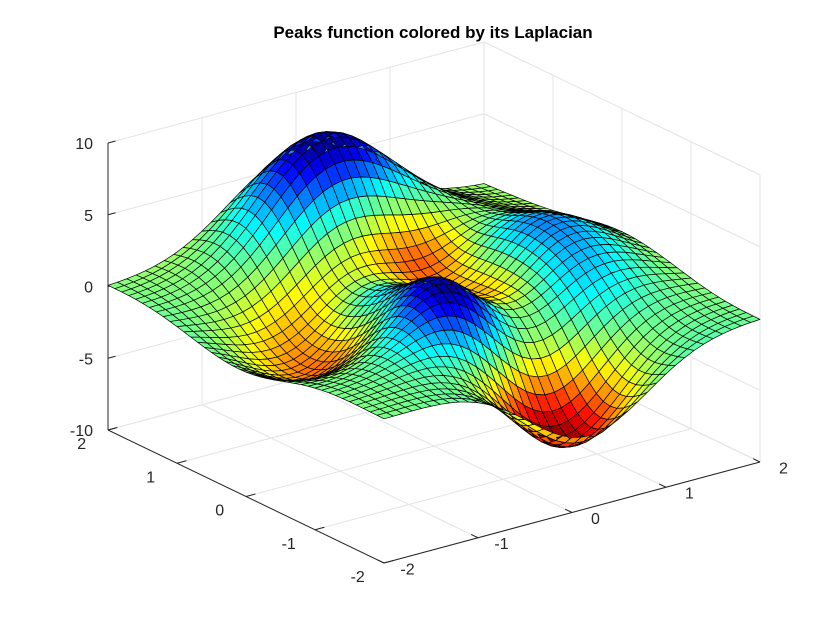 The width and height of the screenshot is (840, 630). Describe the element at coordinates (84, 144) in the screenshot. I see `z-tick-label: 10` at that location.